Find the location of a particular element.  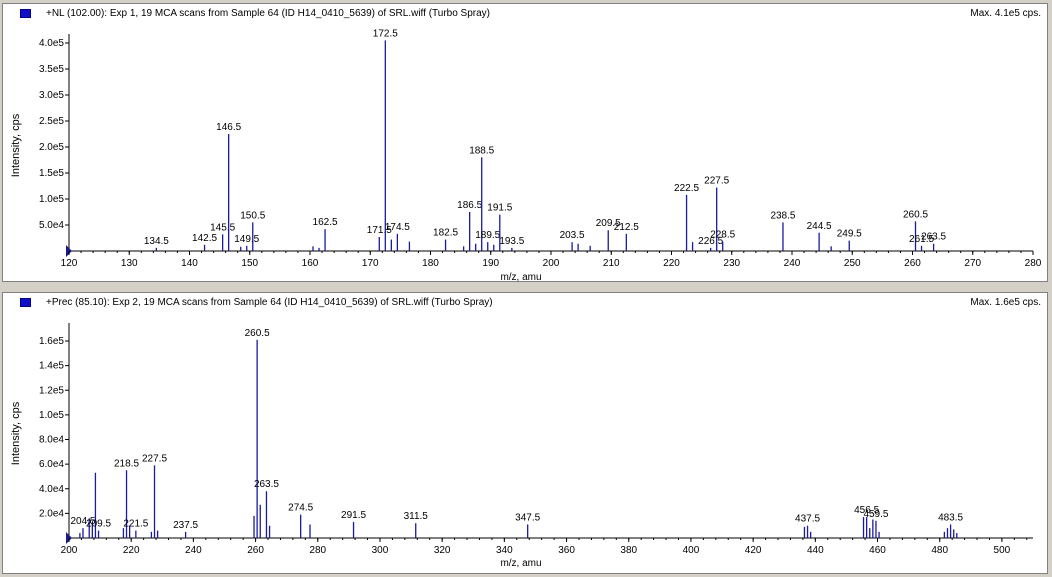

peak-label: 172.5 is located at coordinates (385, 33).